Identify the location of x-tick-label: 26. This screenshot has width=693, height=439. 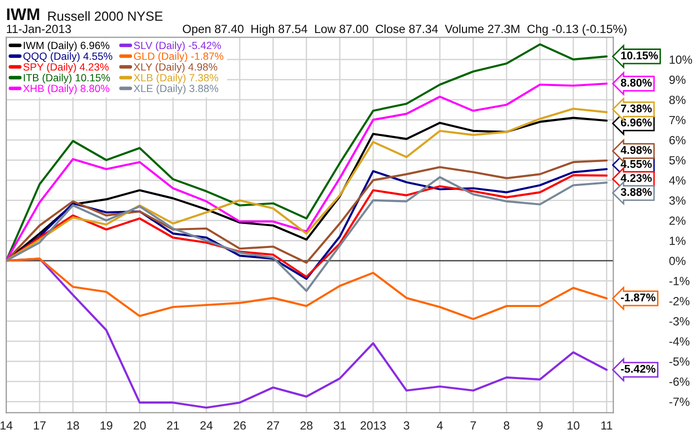
(240, 425).